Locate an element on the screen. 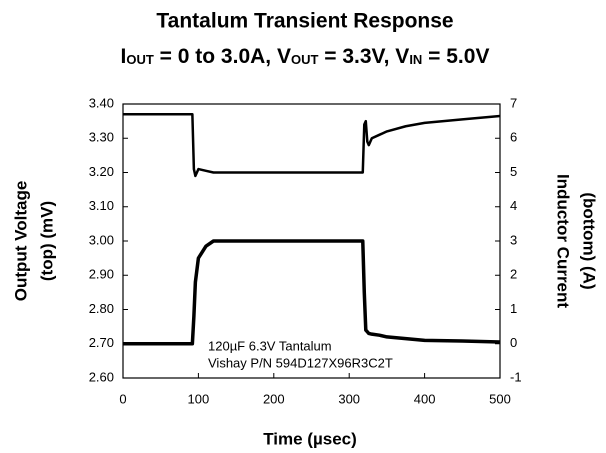 This screenshot has height=453, width=606. annotation-box is located at coordinates (292, 355).